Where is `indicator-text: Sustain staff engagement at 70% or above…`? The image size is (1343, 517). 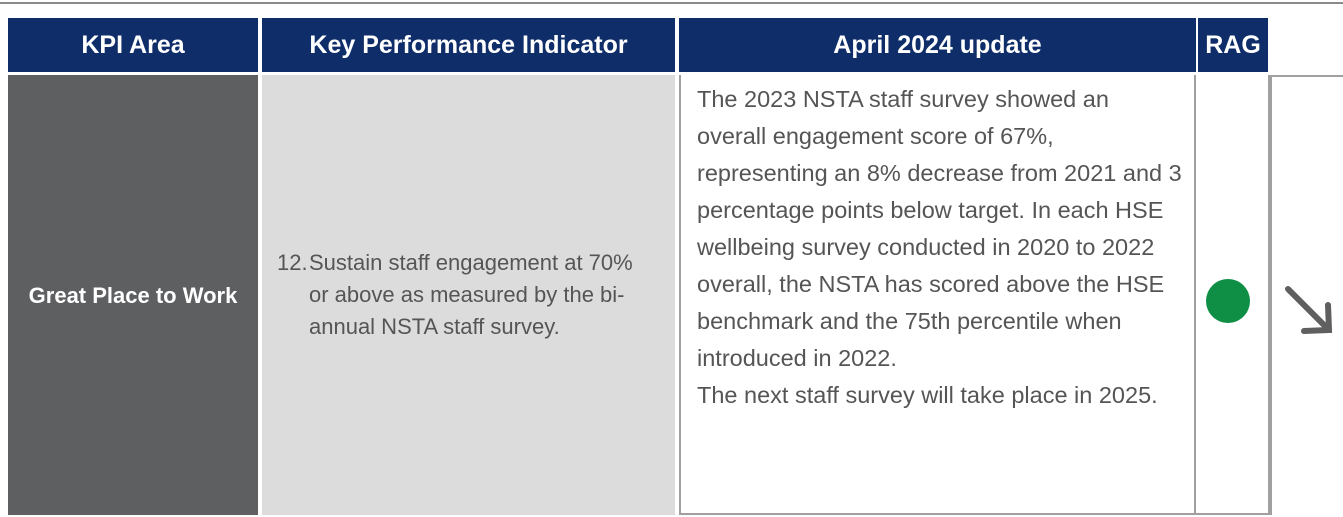 indicator-text: Sustain staff engagement at 70% or above… is located at coordinates (471, 294).